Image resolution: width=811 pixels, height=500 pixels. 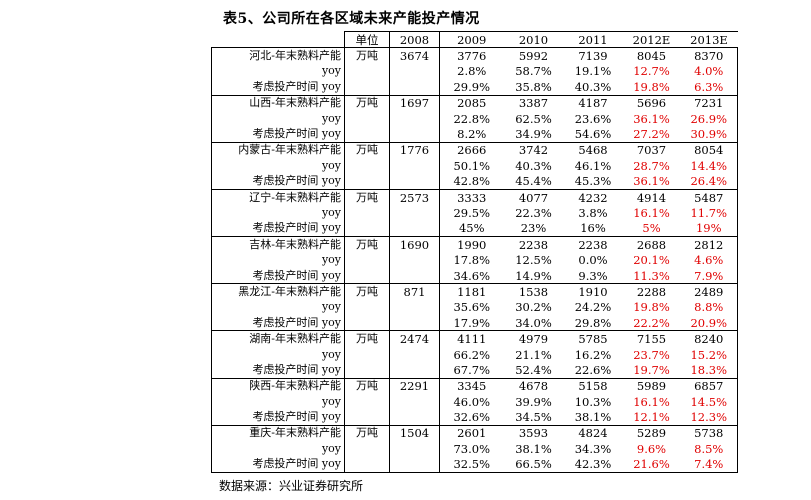 What do you see at coordinates (533, 401) in the screenshot?
I see `value-cell: 39.9%` at bounding box center [533, 401].